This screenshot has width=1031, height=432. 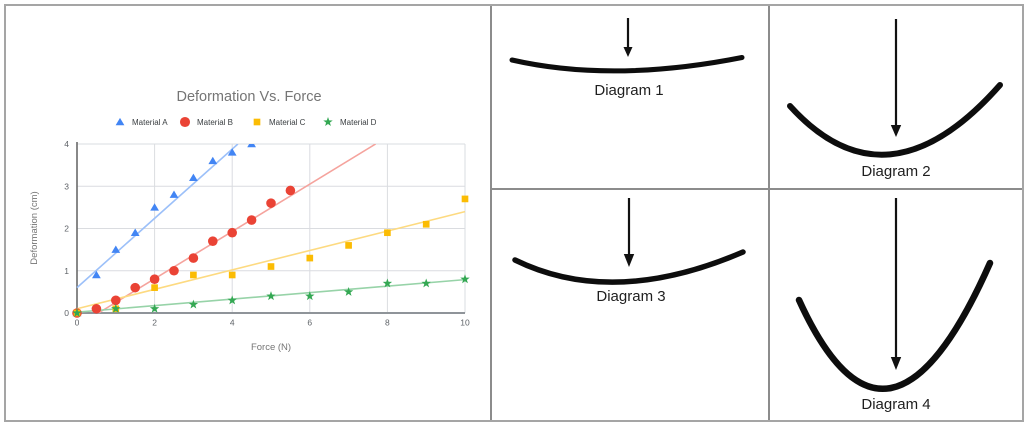 I want to click on svg-text: 1, so click(x=66, y=271).